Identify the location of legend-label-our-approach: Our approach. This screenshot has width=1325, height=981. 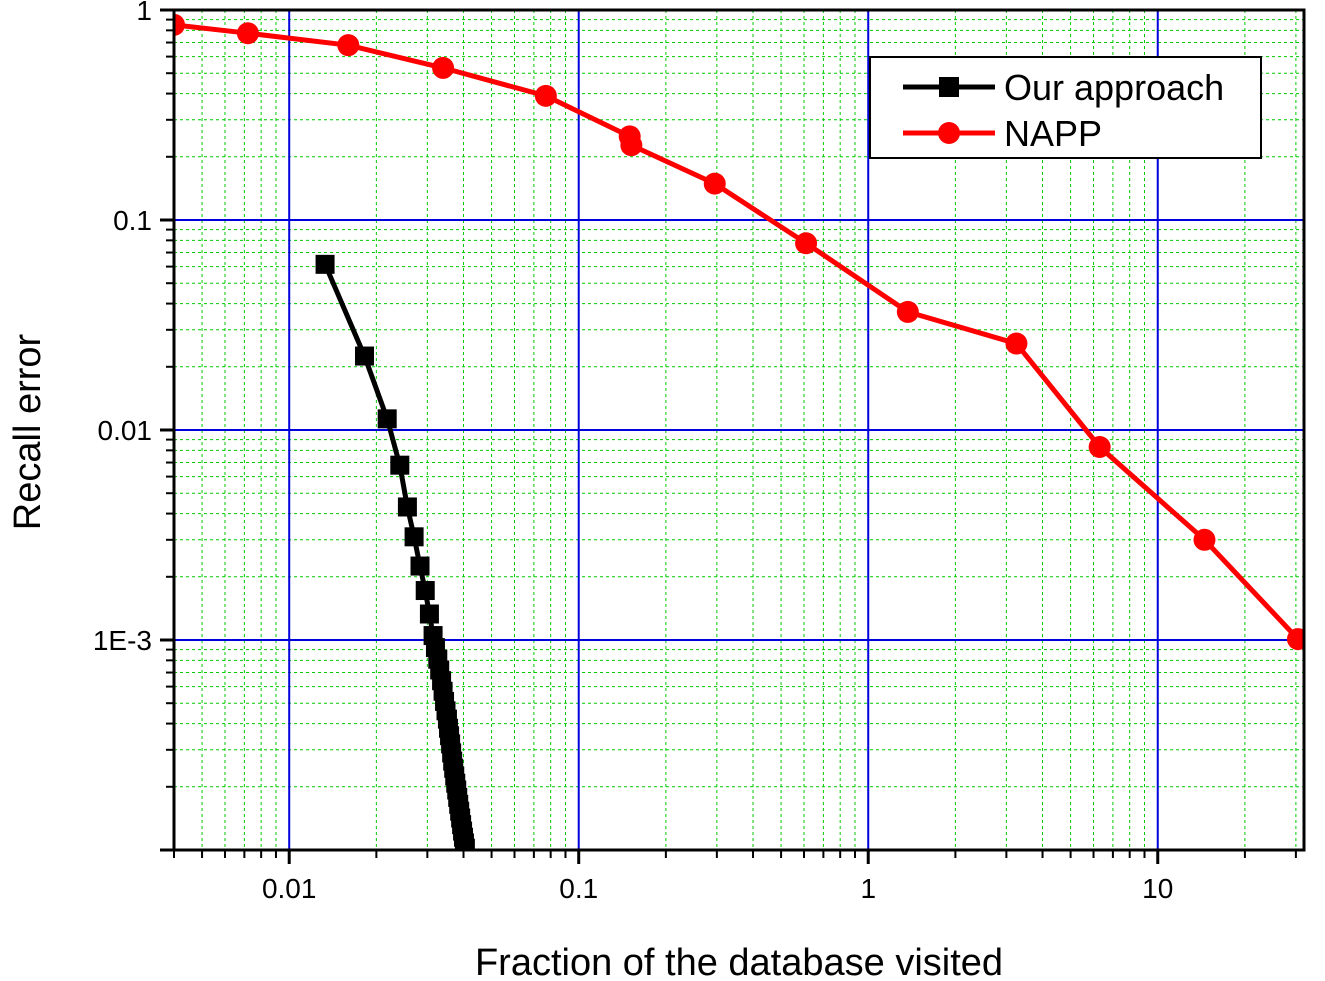
(1114, 87).